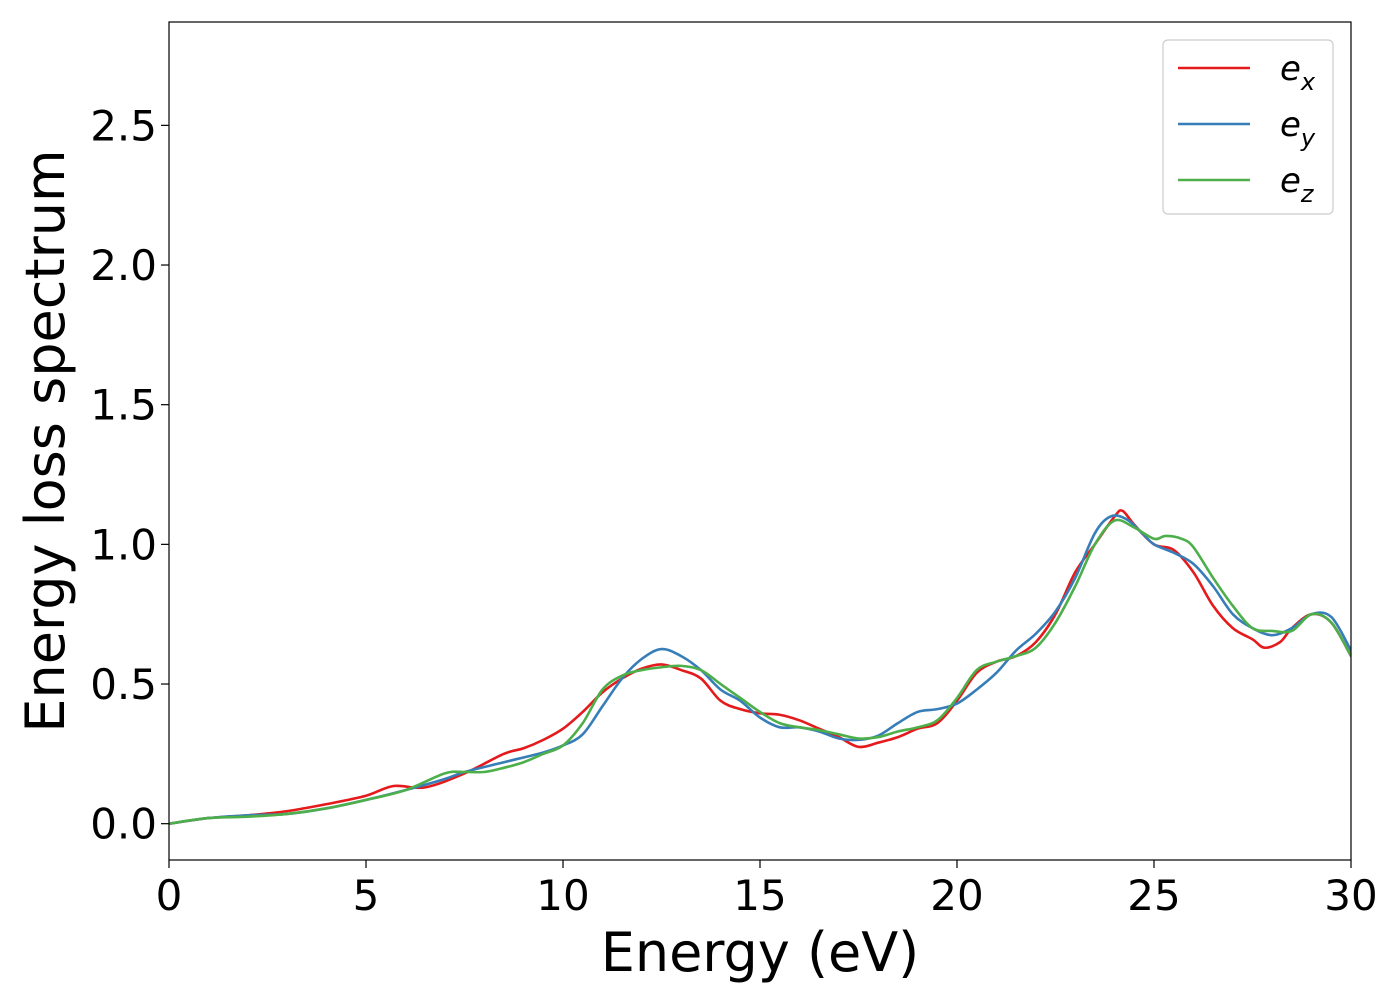 The height and width of the screenshot is (1000, 1400). What do you see at coordinates (562, 895) in the screenshot?
I see `x-tick-label: 10` at bounding box center [562, 895].